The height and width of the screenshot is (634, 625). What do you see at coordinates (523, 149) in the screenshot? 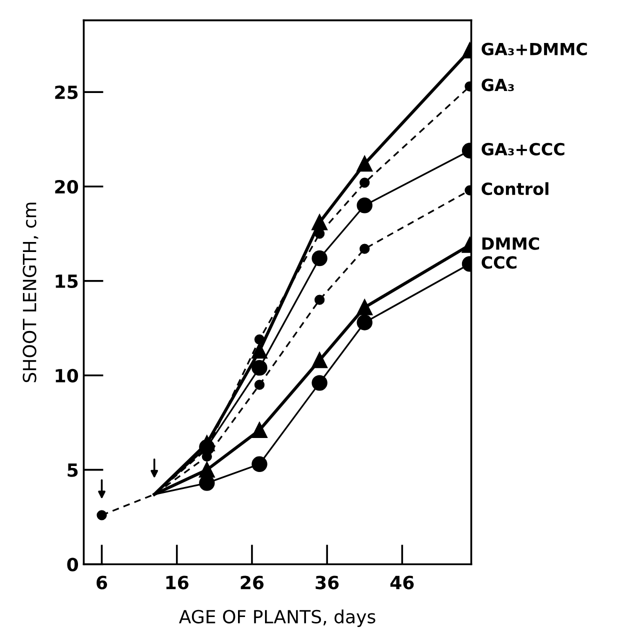
I see `series-label: GA₃+CCC` at bounding box center [523, 149].